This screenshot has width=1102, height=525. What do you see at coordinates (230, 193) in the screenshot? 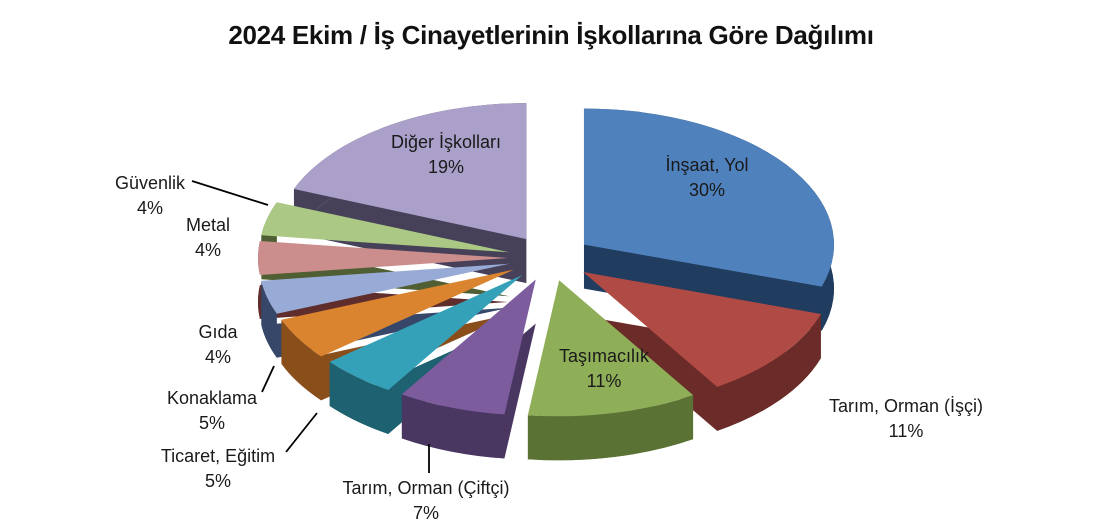
I see `leader-line-g-venlik` at bounding box center [230, 193].